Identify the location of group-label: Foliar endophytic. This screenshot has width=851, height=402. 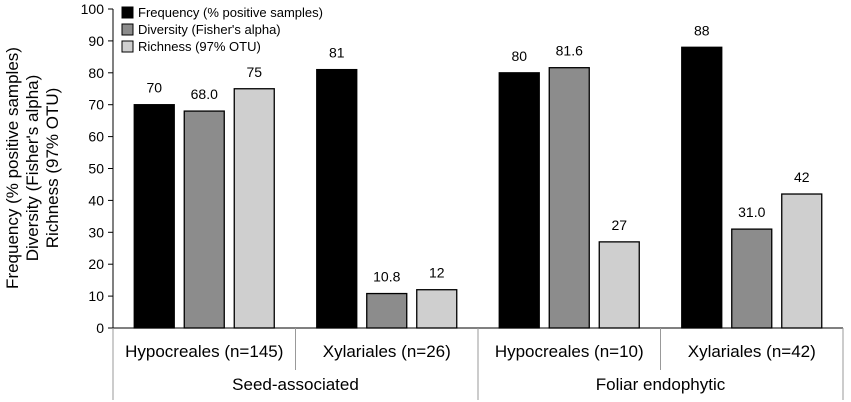
(661, 384).